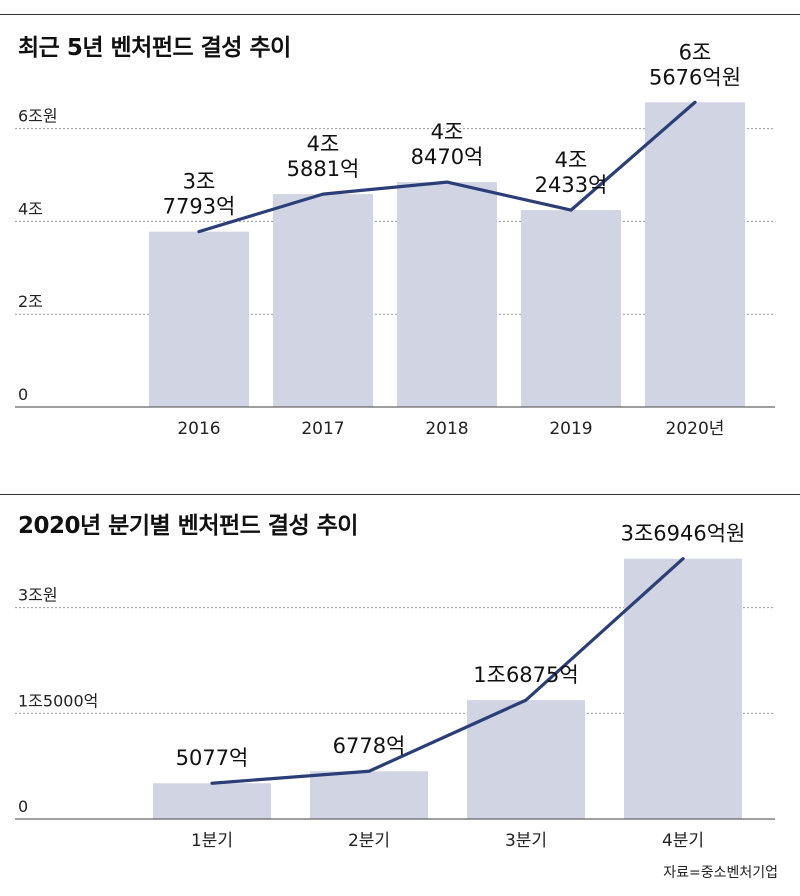  I want to click on x-tick-label: 2016, so click(198, 429).